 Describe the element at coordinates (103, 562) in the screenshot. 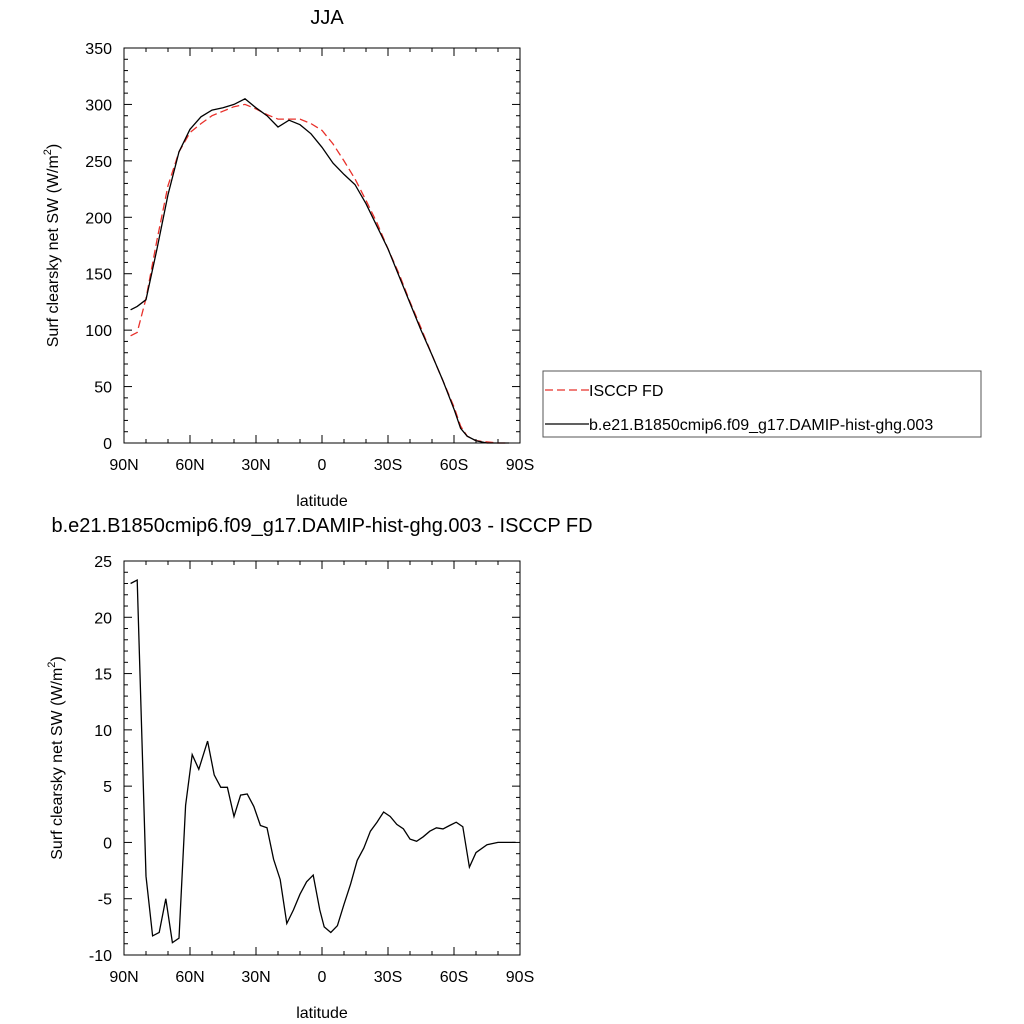

I see `y-tick-label: 25` at that location.